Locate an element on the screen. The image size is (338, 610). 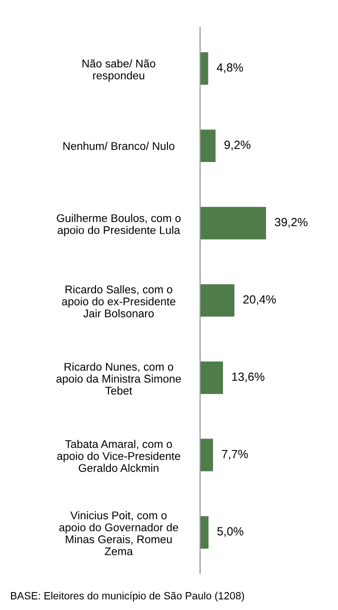
data-label: 9,2% is located at coordinates (237, 145).